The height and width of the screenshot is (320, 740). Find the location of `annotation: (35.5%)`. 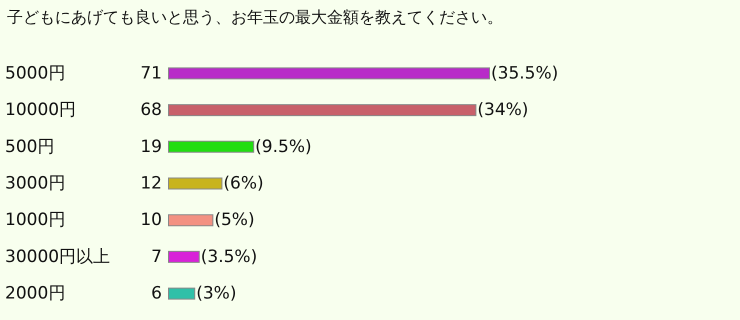

annotation: (35.5%) is located at coordinates (524, 73).